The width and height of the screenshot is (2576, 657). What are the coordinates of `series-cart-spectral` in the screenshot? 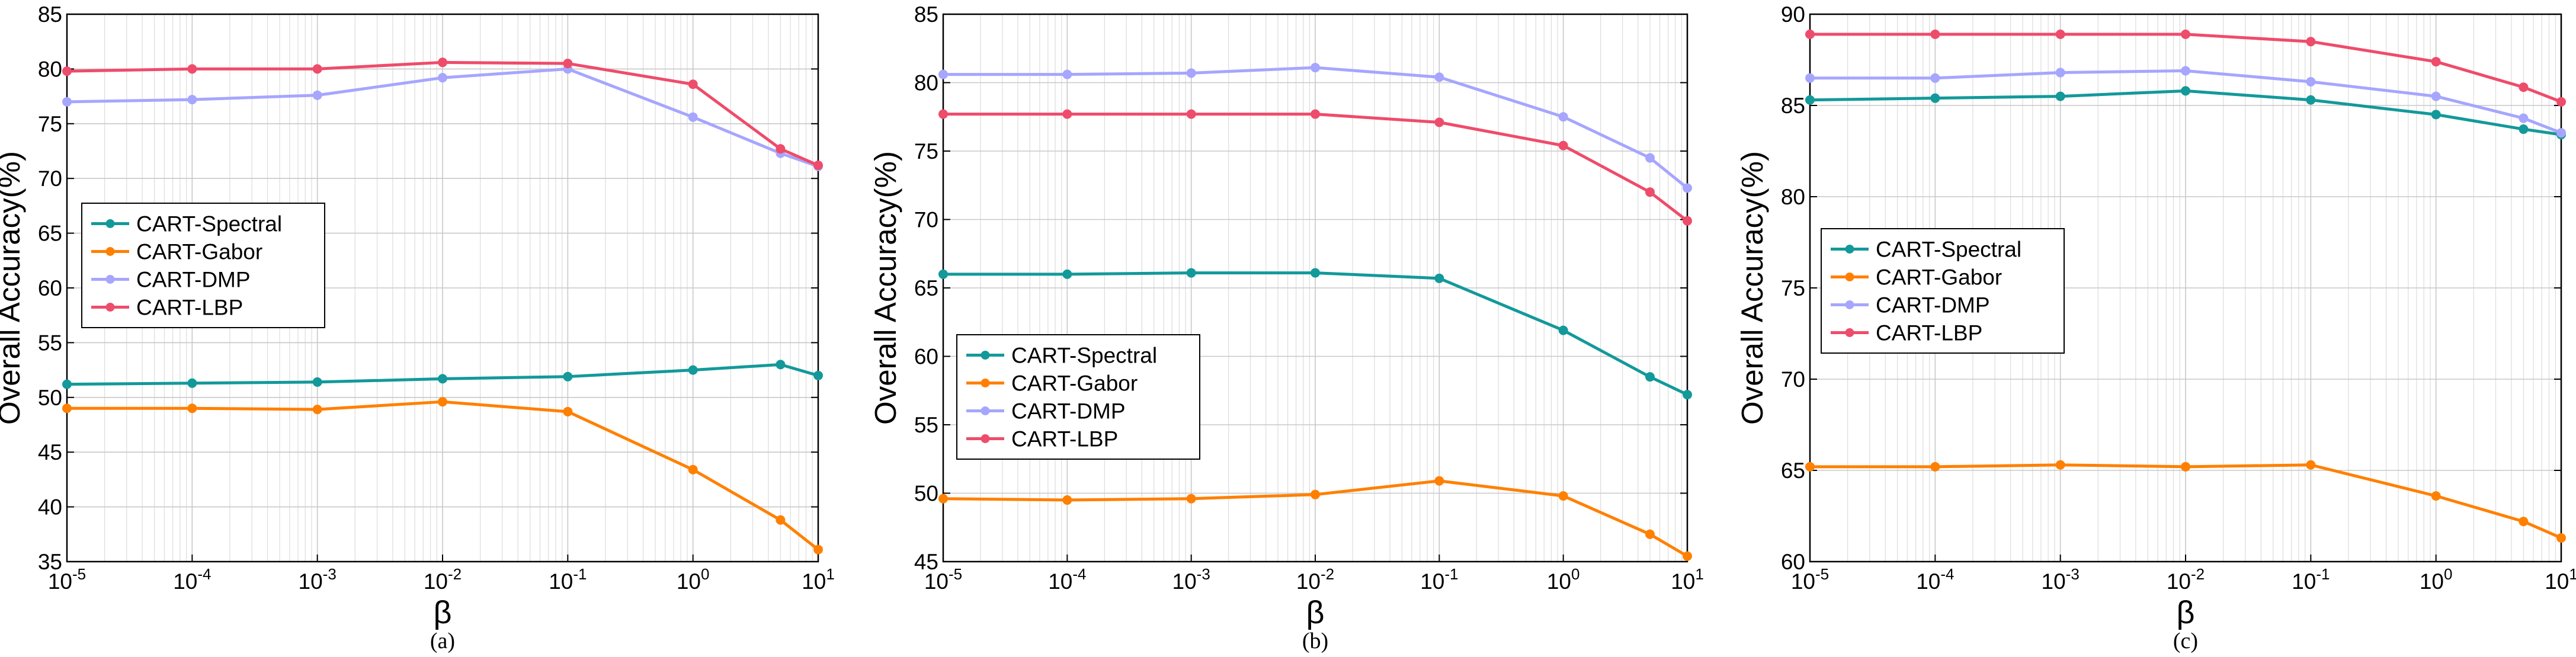 It's located at (442, 374).